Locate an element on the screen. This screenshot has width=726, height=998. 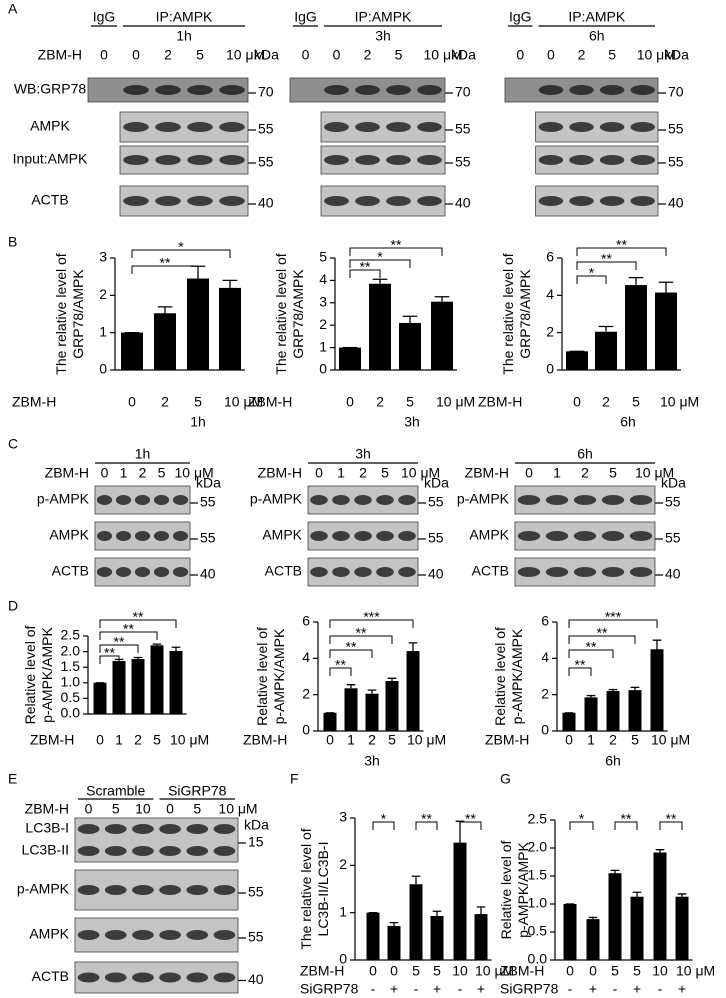
y-tick-label: 0.5 is located at coordinates (538, 931).